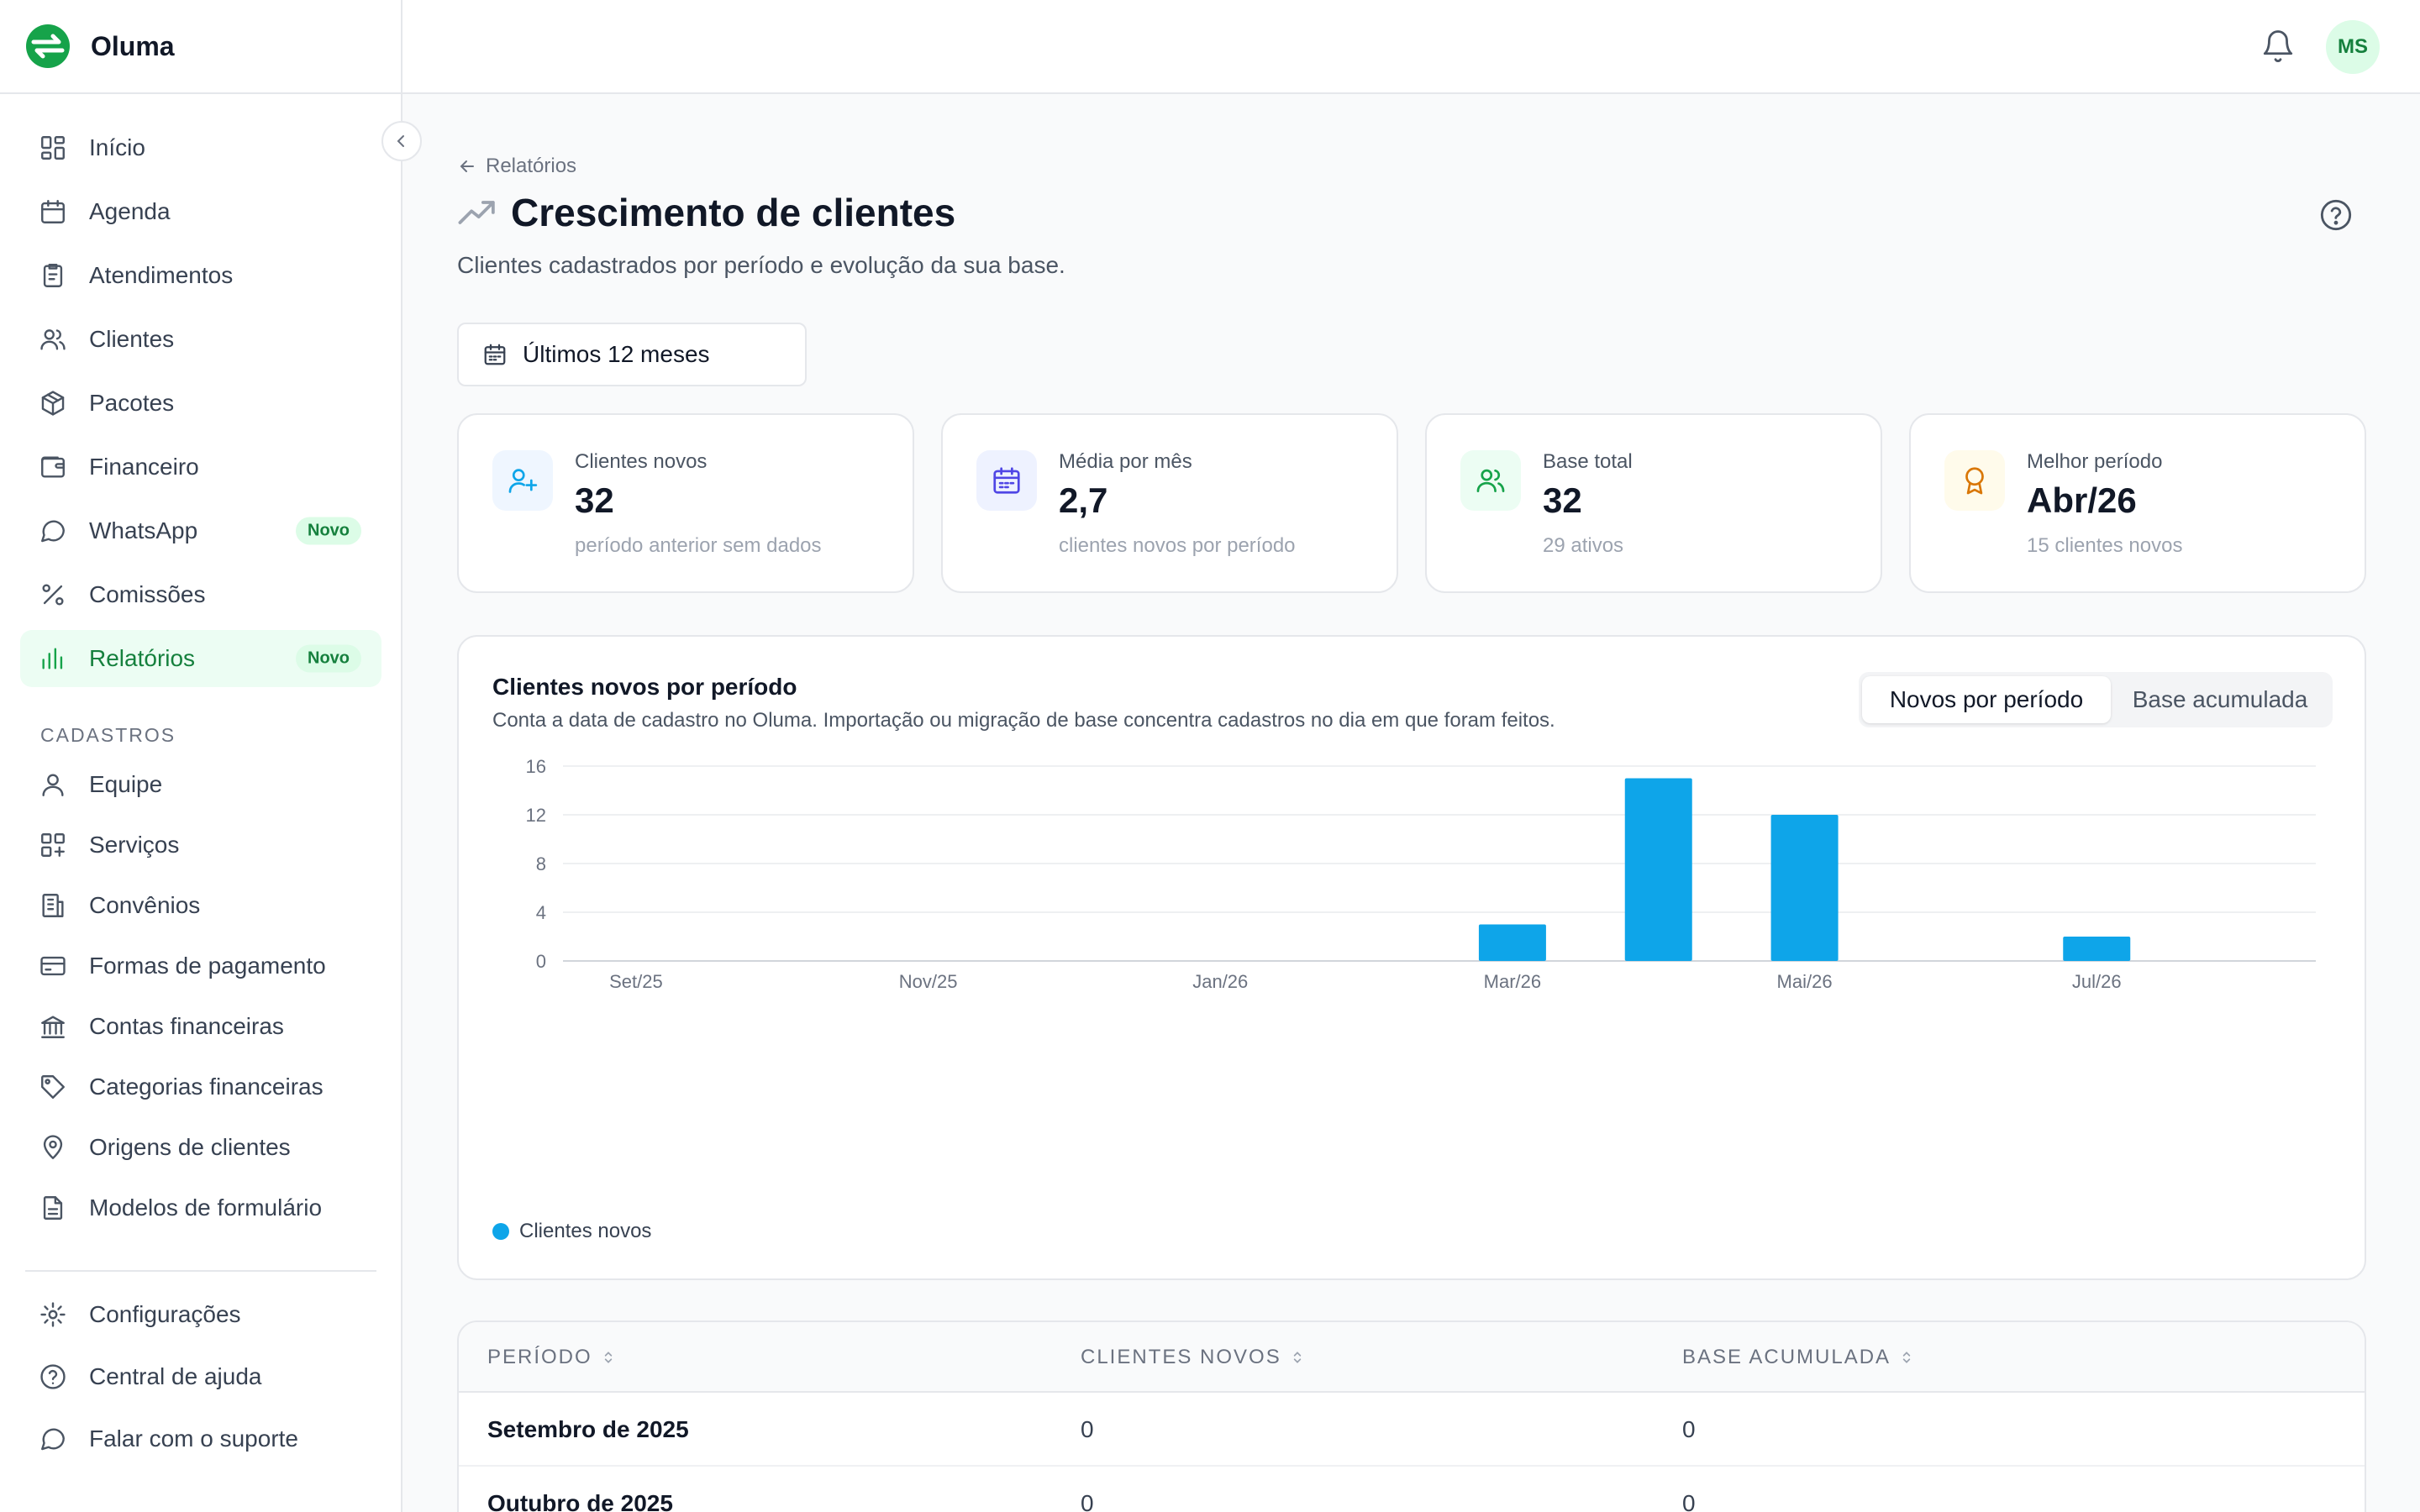 This screenshot has height=1512, width=2420. Describe the element at coordinates (200, 1271) in the screenshot. I see `sidebar-divider` at that location.